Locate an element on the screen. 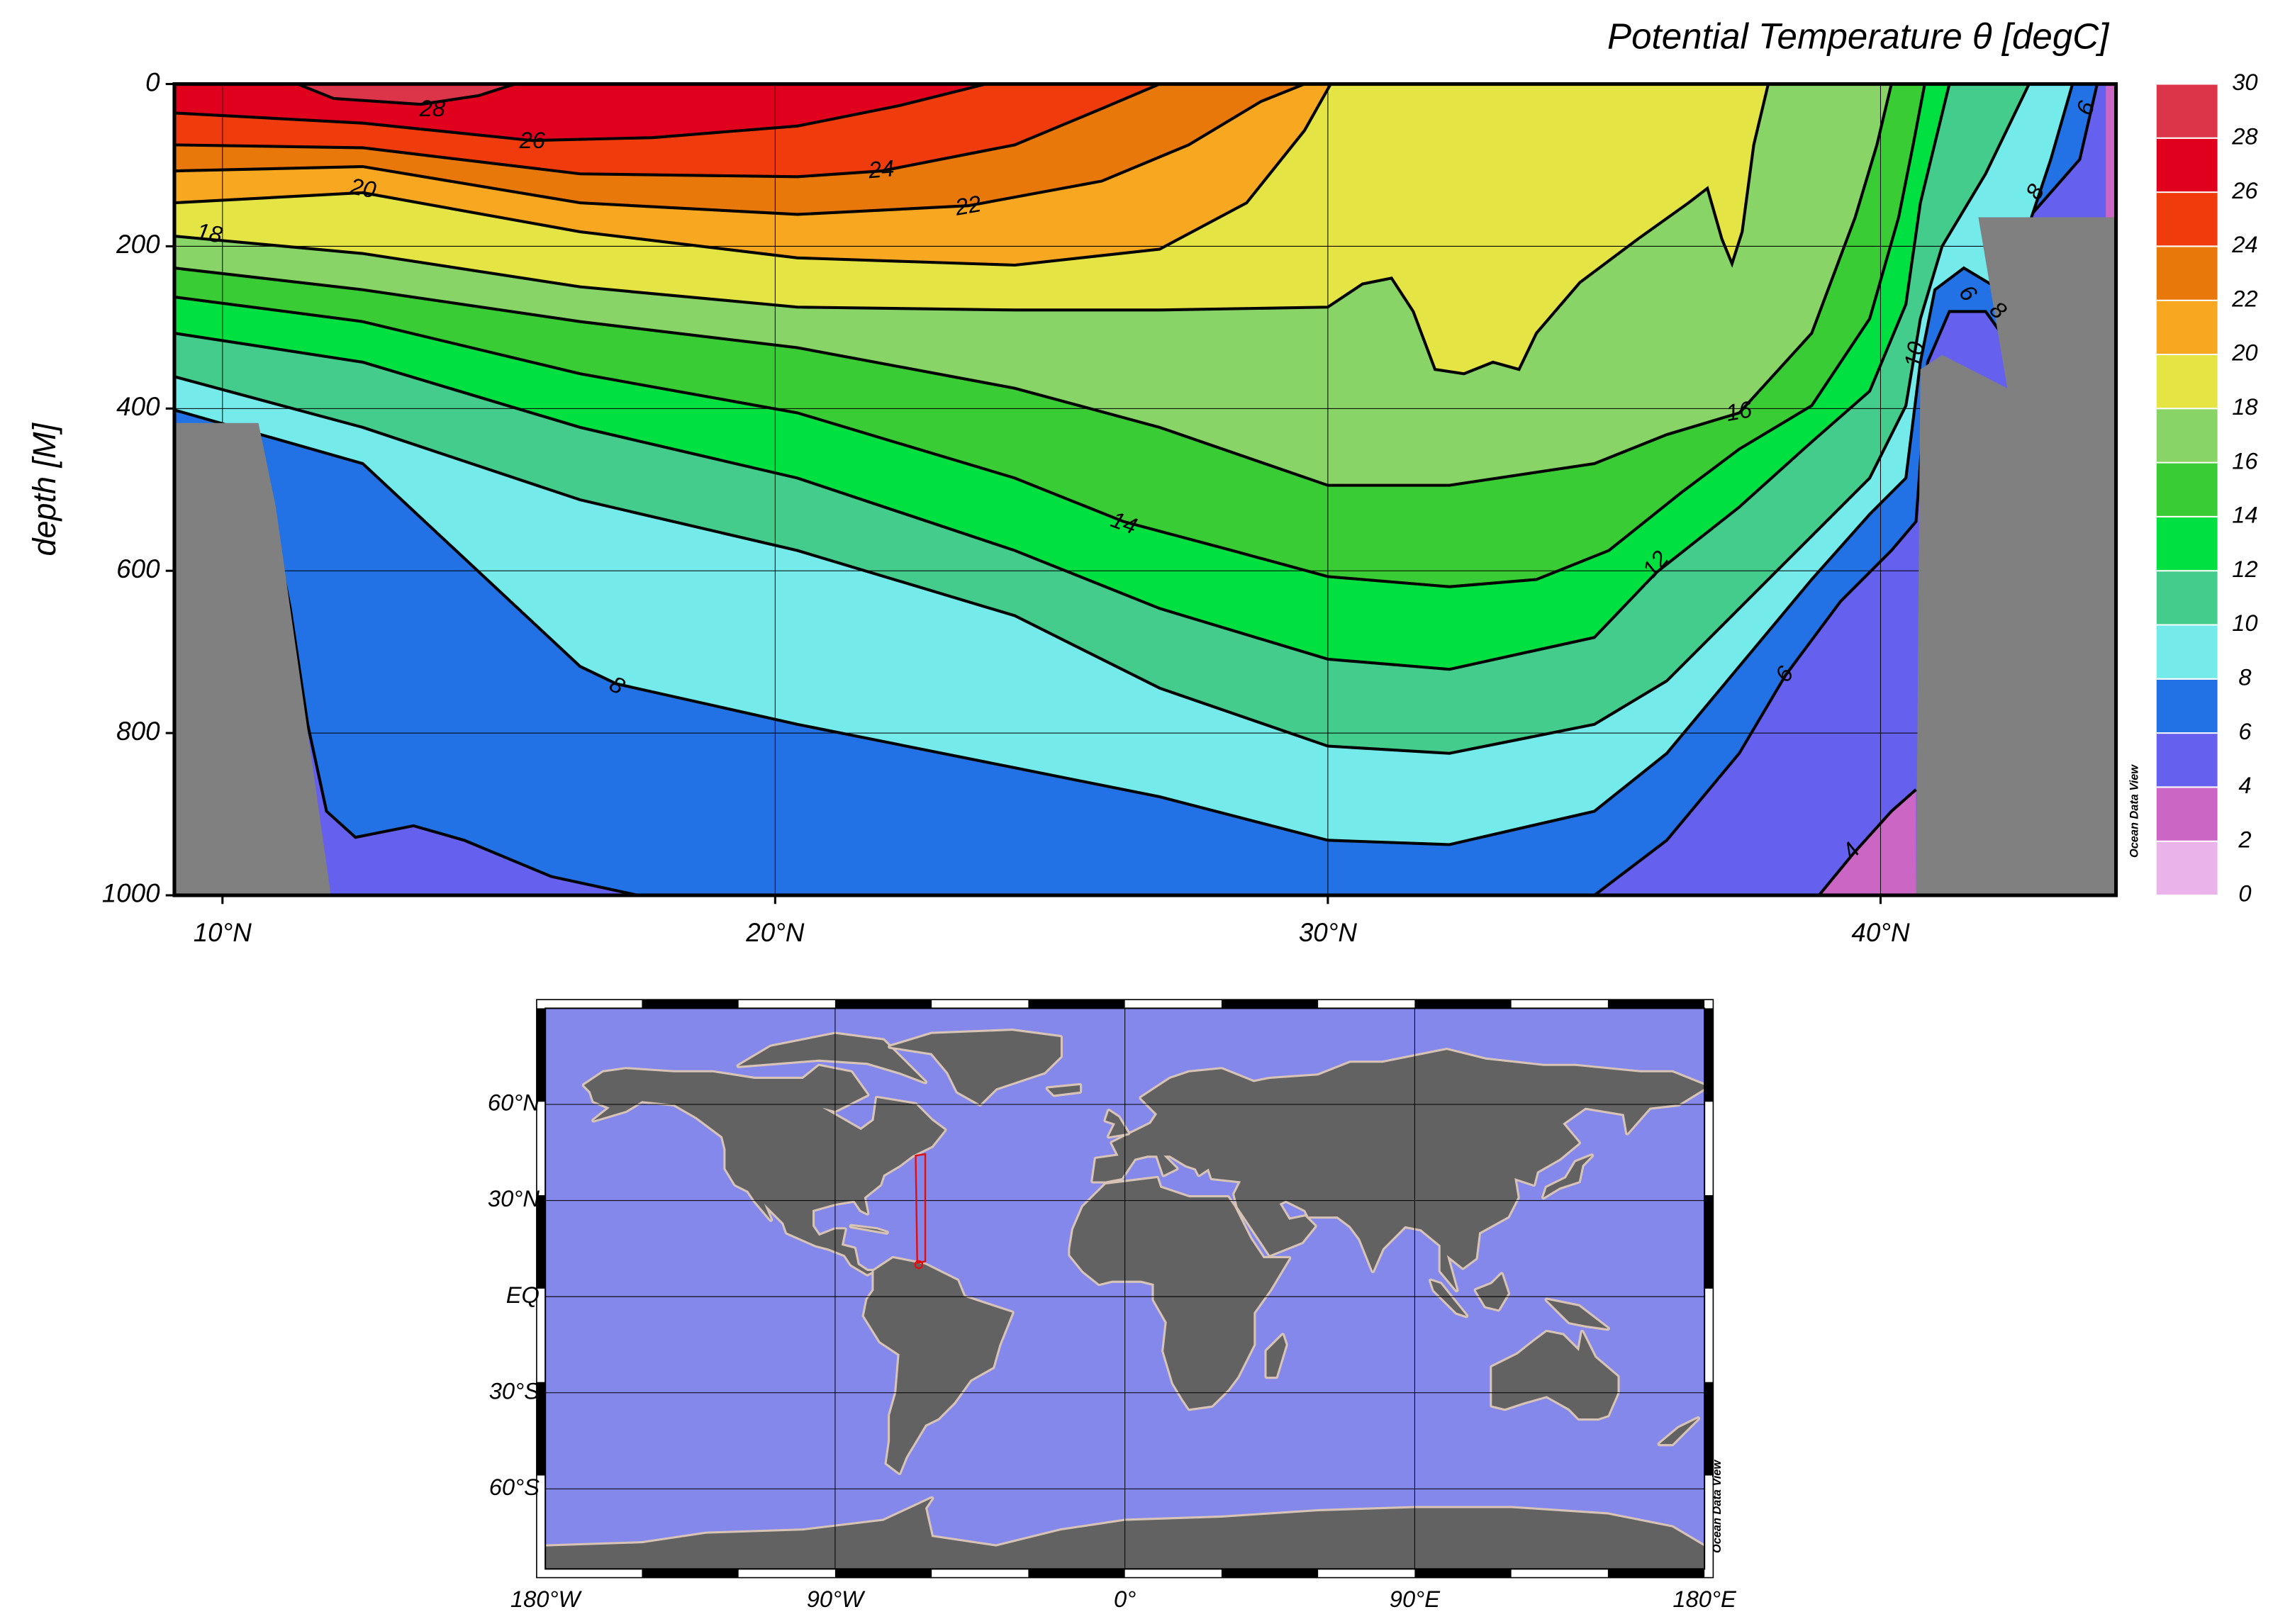 The image size is (2273, 1624). contour-label: 28 is located at coordinates (432, 108).